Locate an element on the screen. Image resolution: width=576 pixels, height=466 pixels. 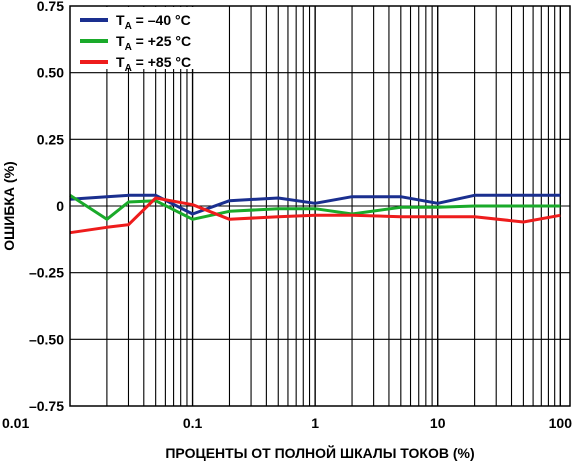
x-tick-label: 10 is located at coordinates (438, 423).